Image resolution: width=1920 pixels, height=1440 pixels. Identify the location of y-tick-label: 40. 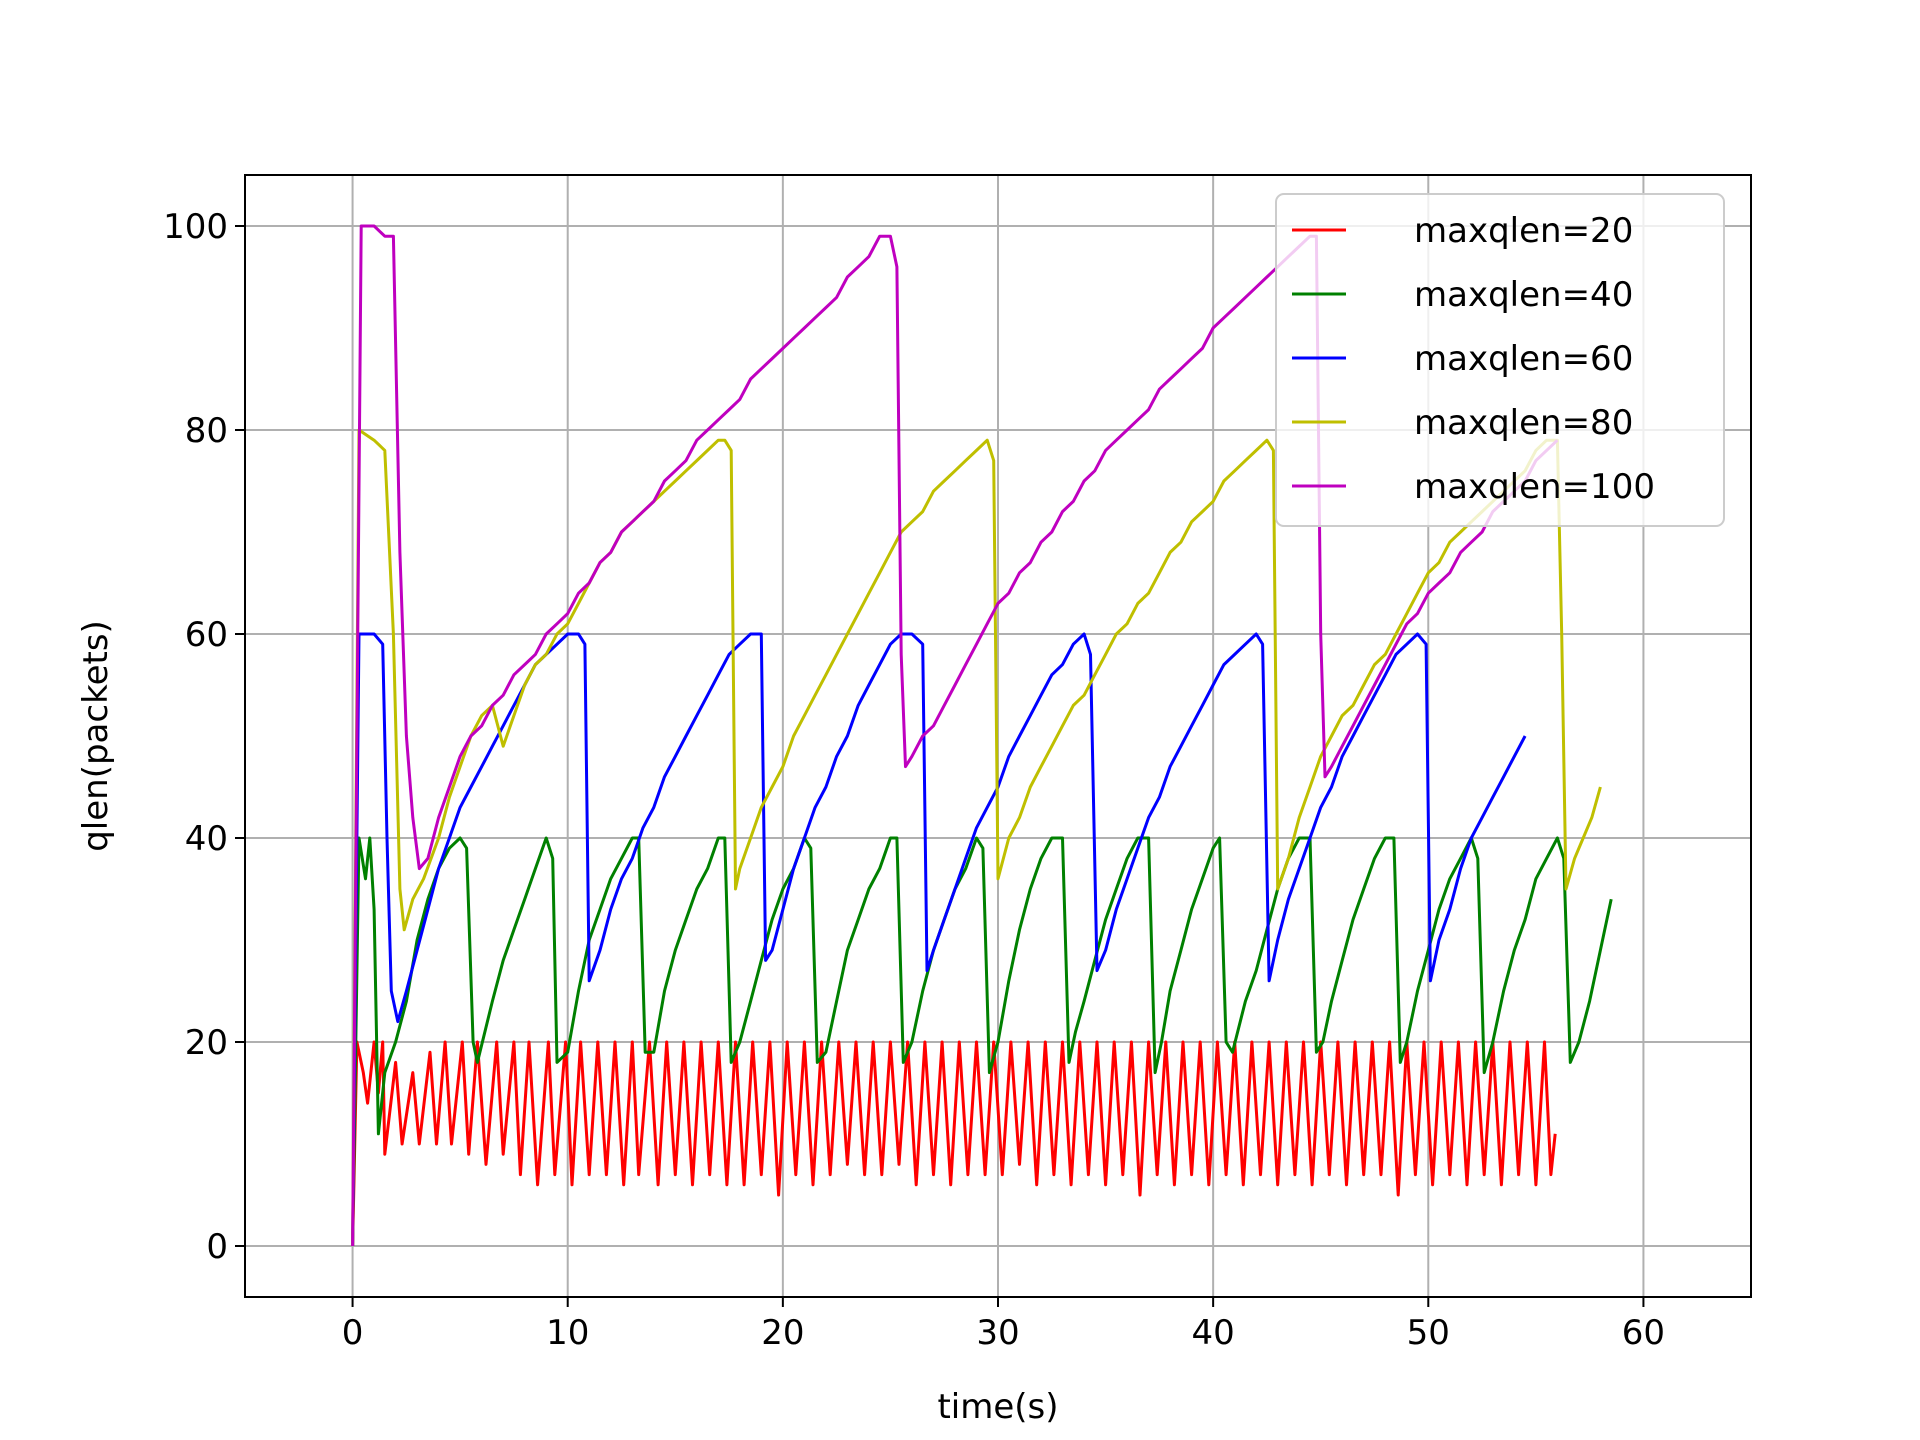
(206, 839).